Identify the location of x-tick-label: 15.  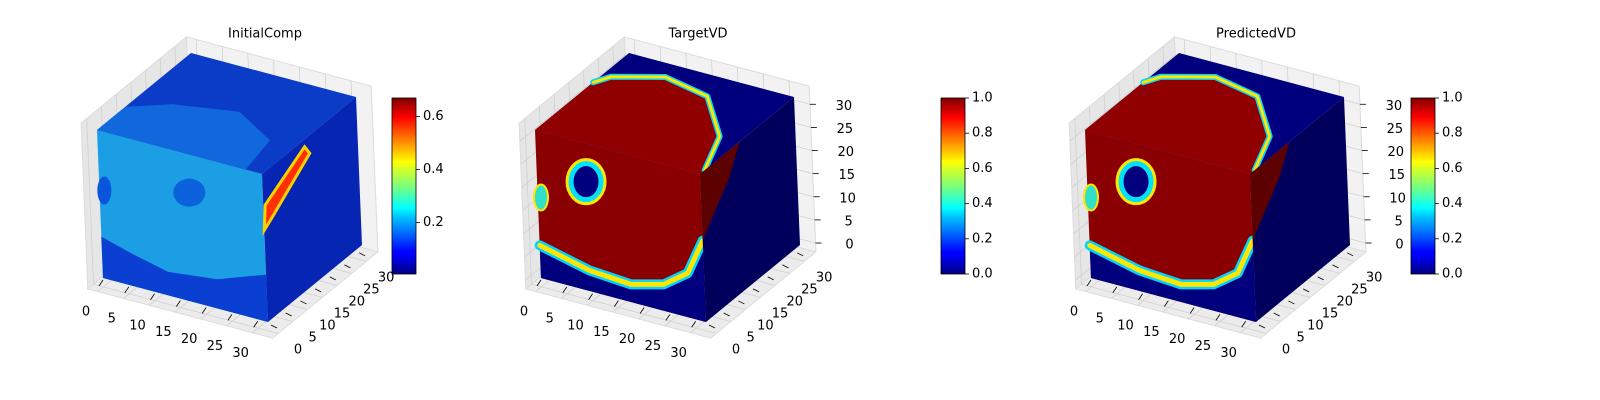
(163, 332).